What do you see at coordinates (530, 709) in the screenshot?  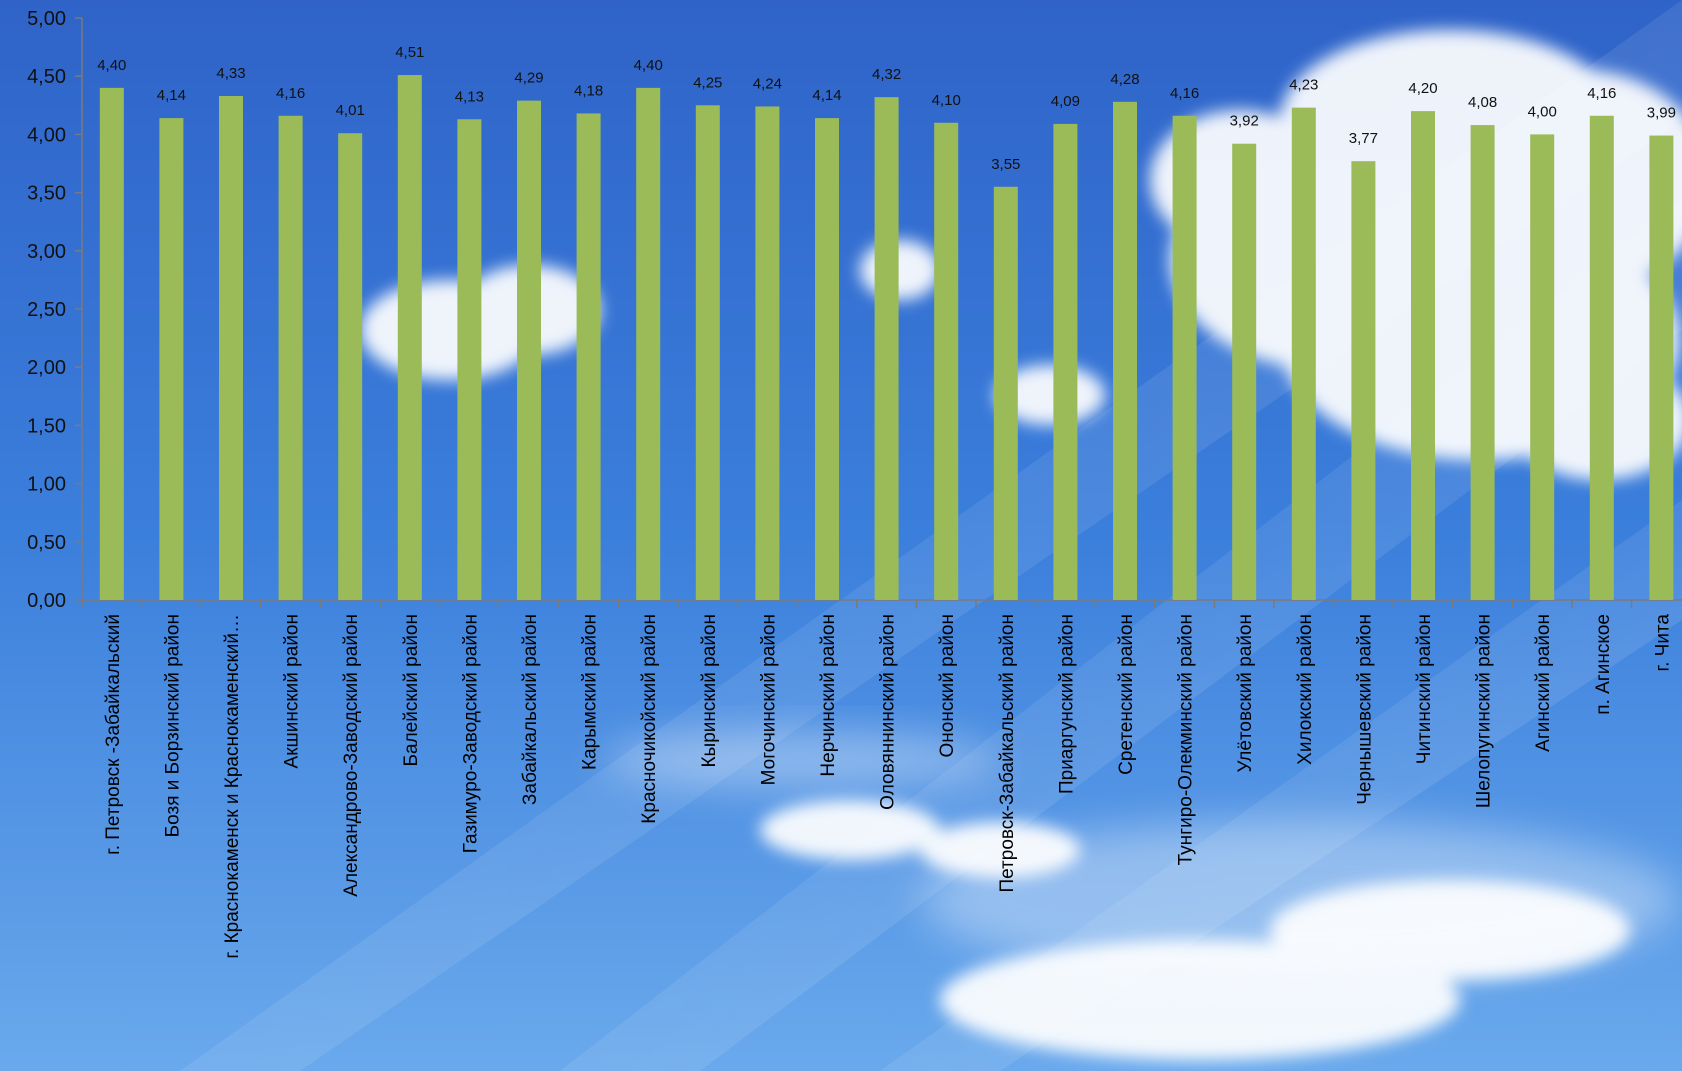 I see `category-label: Забайкальский район` at bounding box center [530, 709].